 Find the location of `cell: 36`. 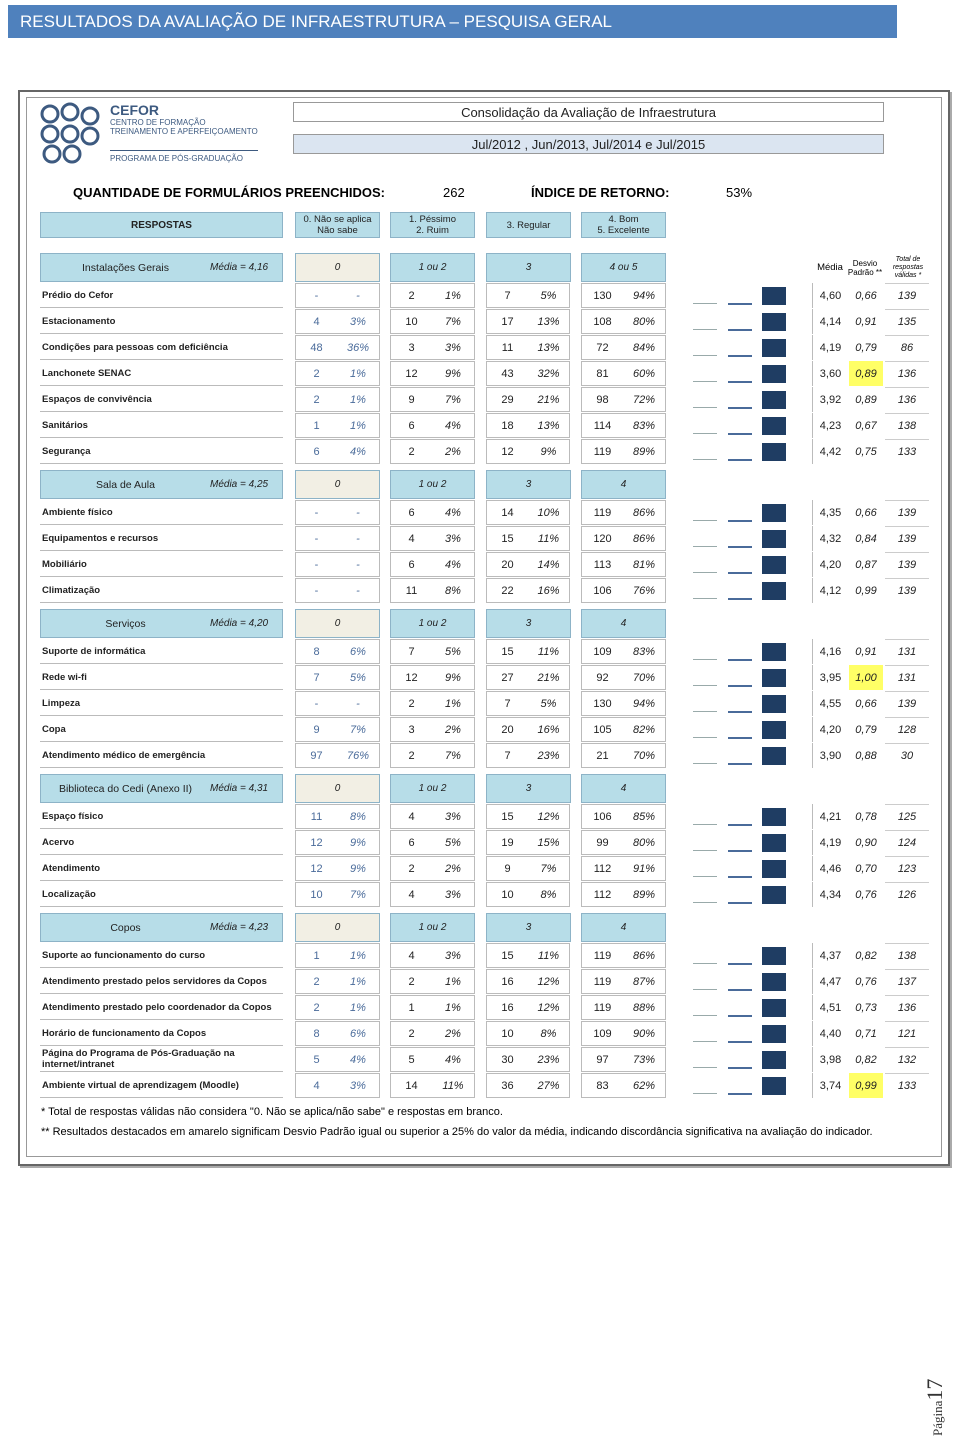

cell: 36 is located at coordinates (507, 1085).